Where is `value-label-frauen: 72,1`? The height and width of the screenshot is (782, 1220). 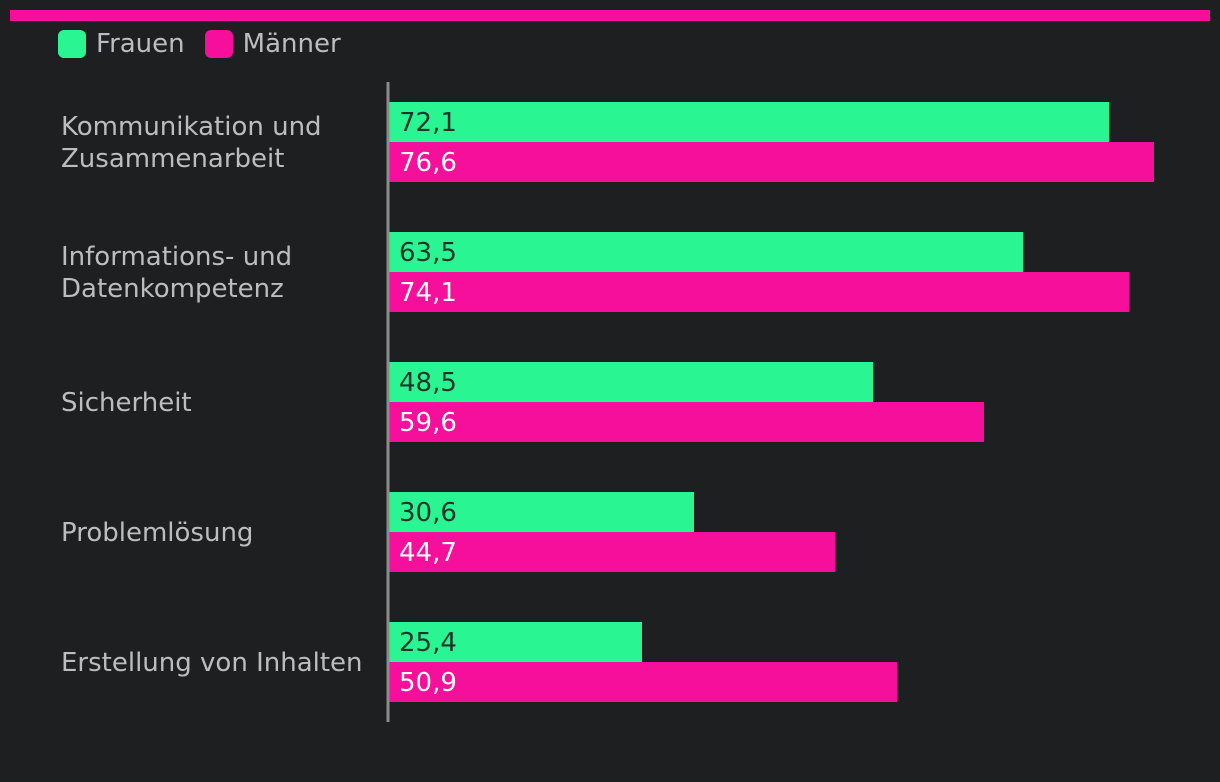
value-label-frauen: 72,1 is located at coordinates (428, 123).